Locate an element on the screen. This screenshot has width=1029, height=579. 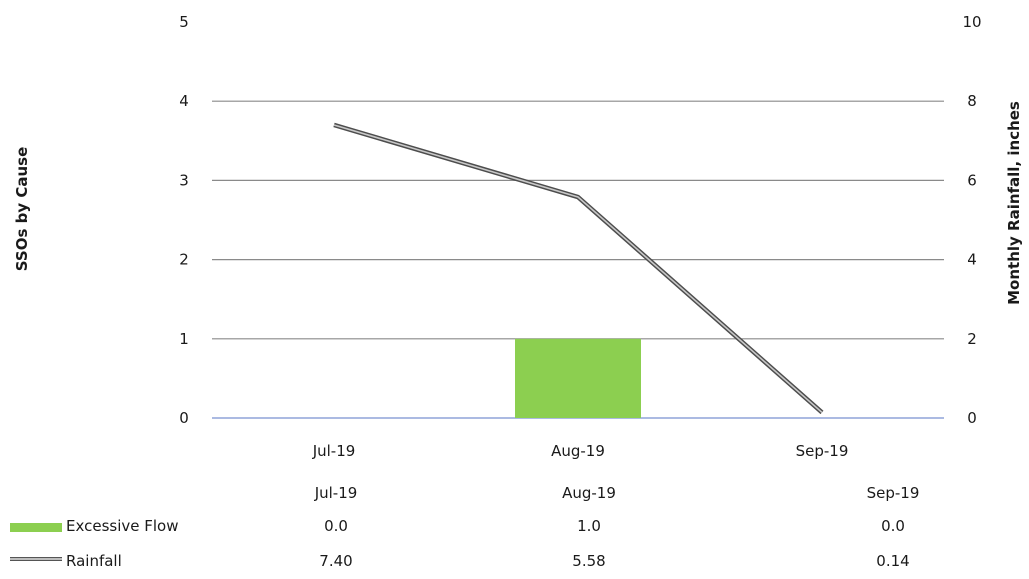
rainfall-label: Rainfall is located at coordinates (94, 561).